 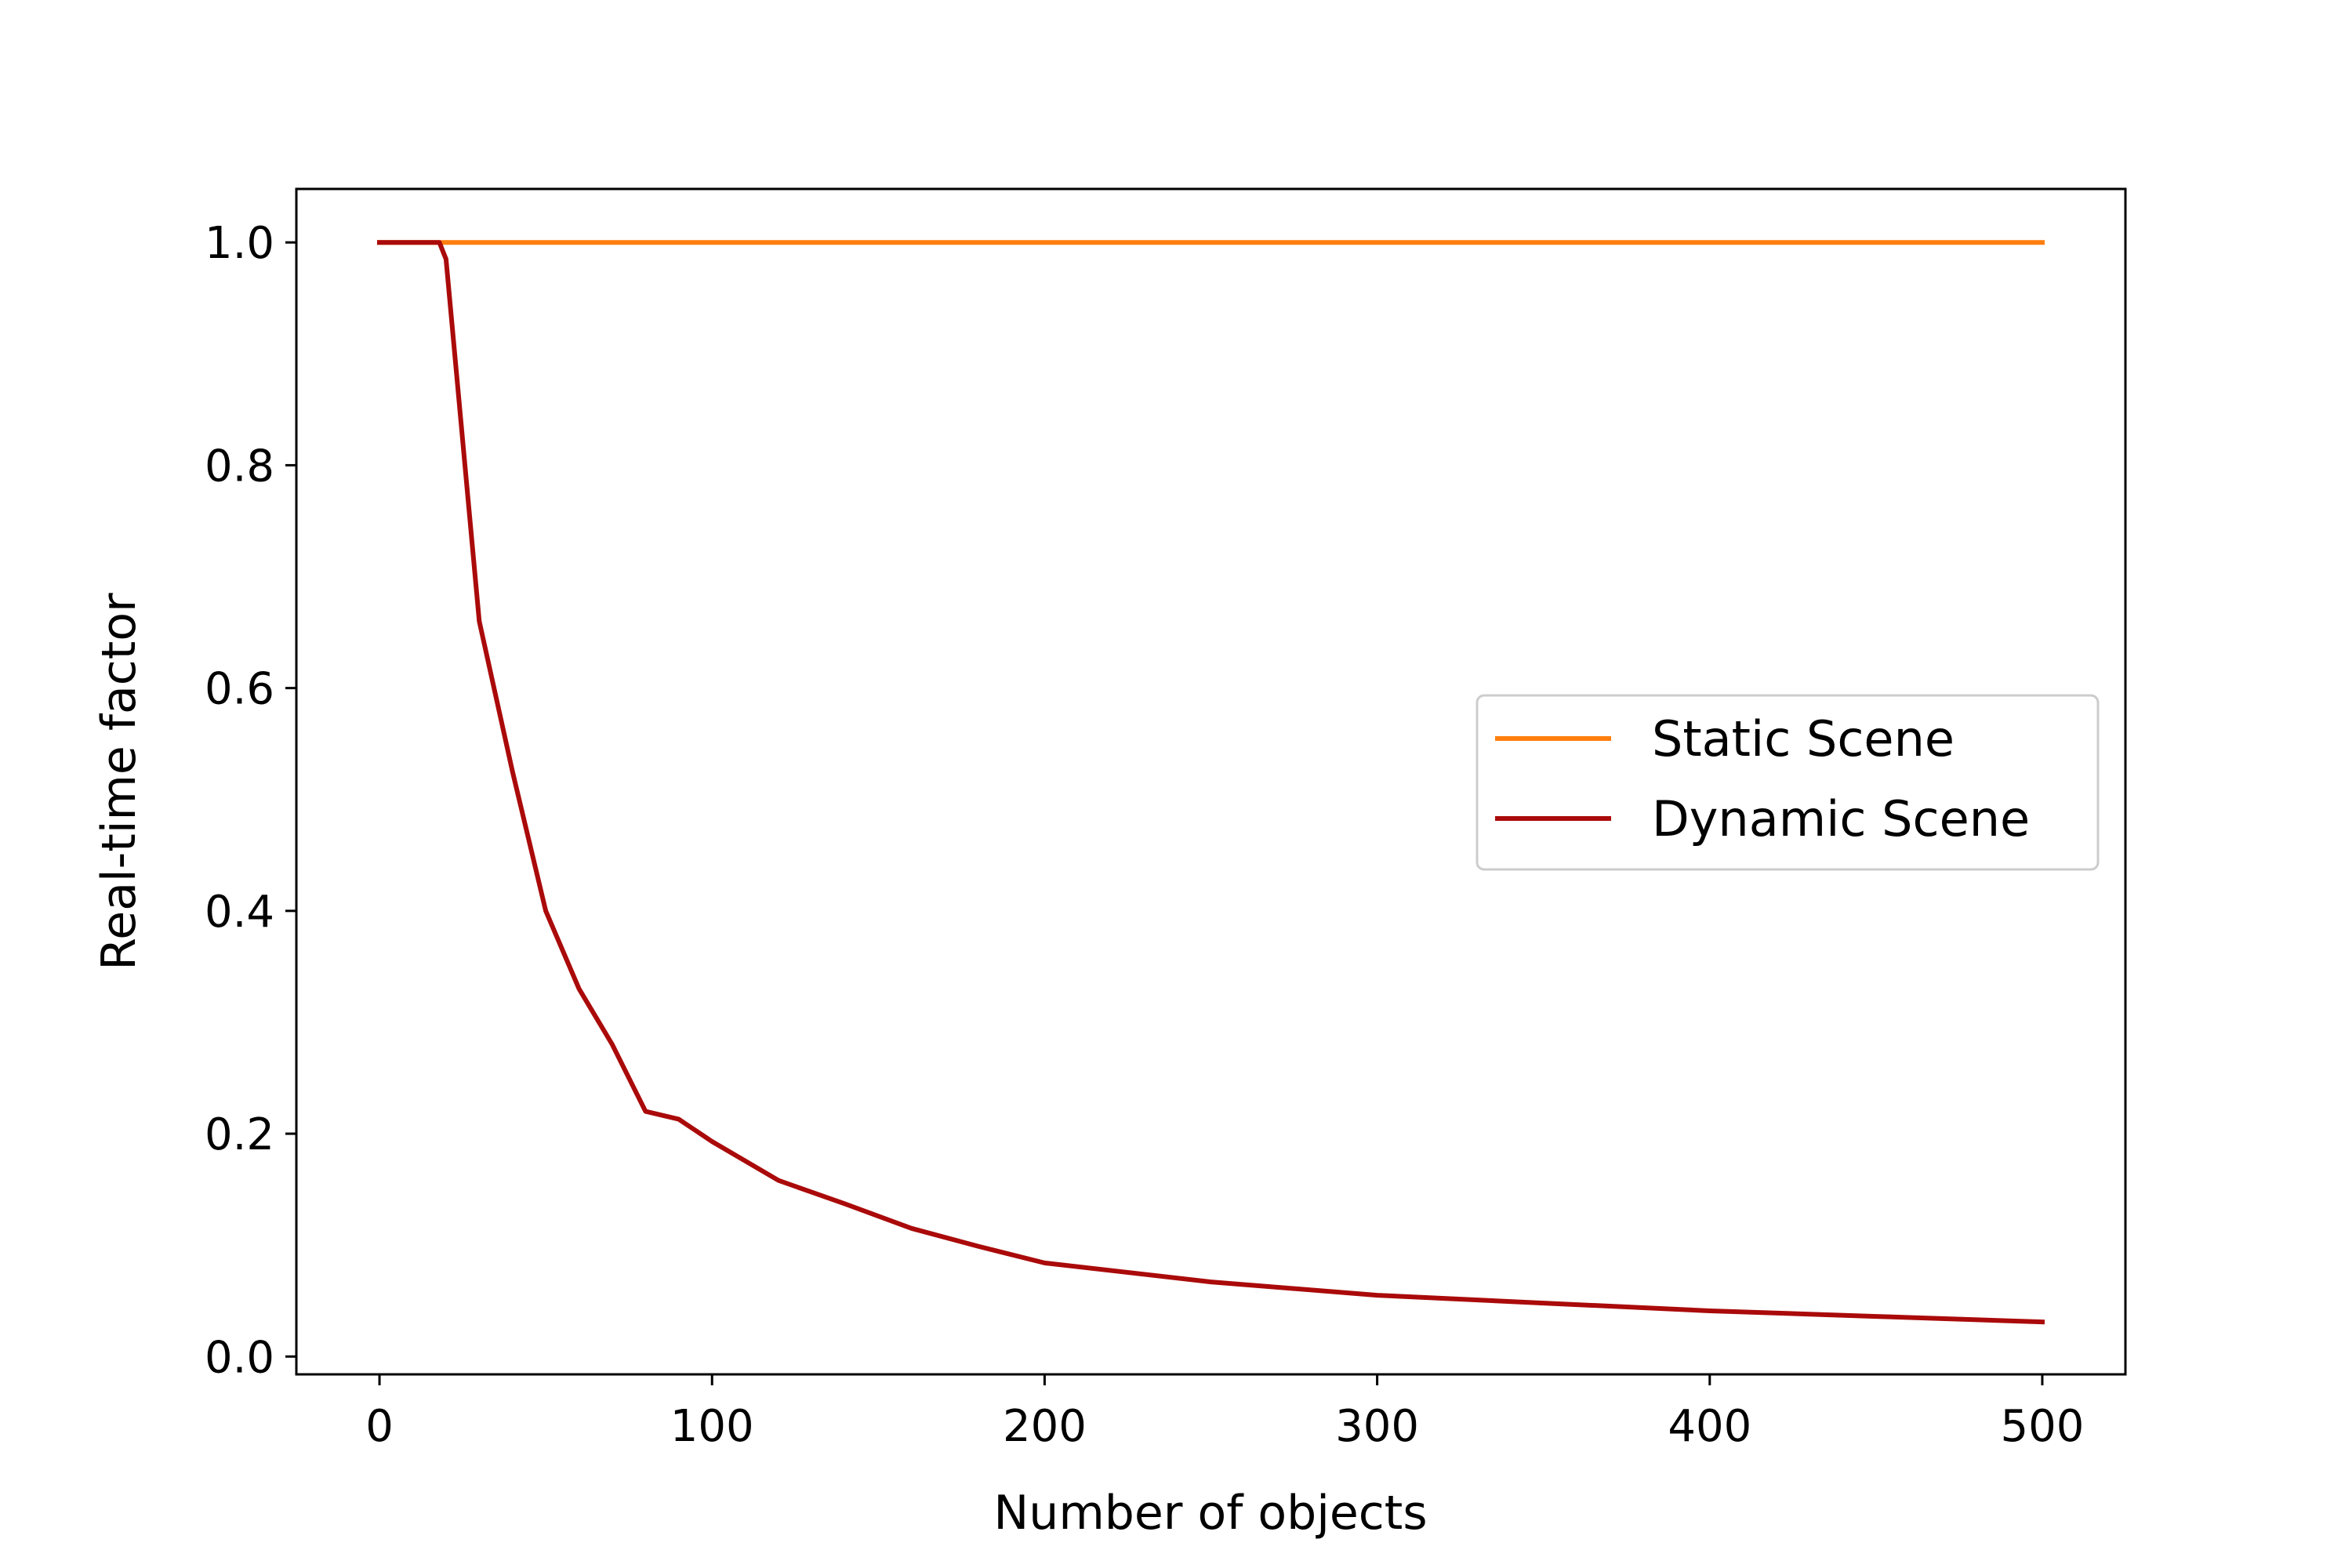 I want to click on y-tick-label: 0.6, so click(x=239, y=689).